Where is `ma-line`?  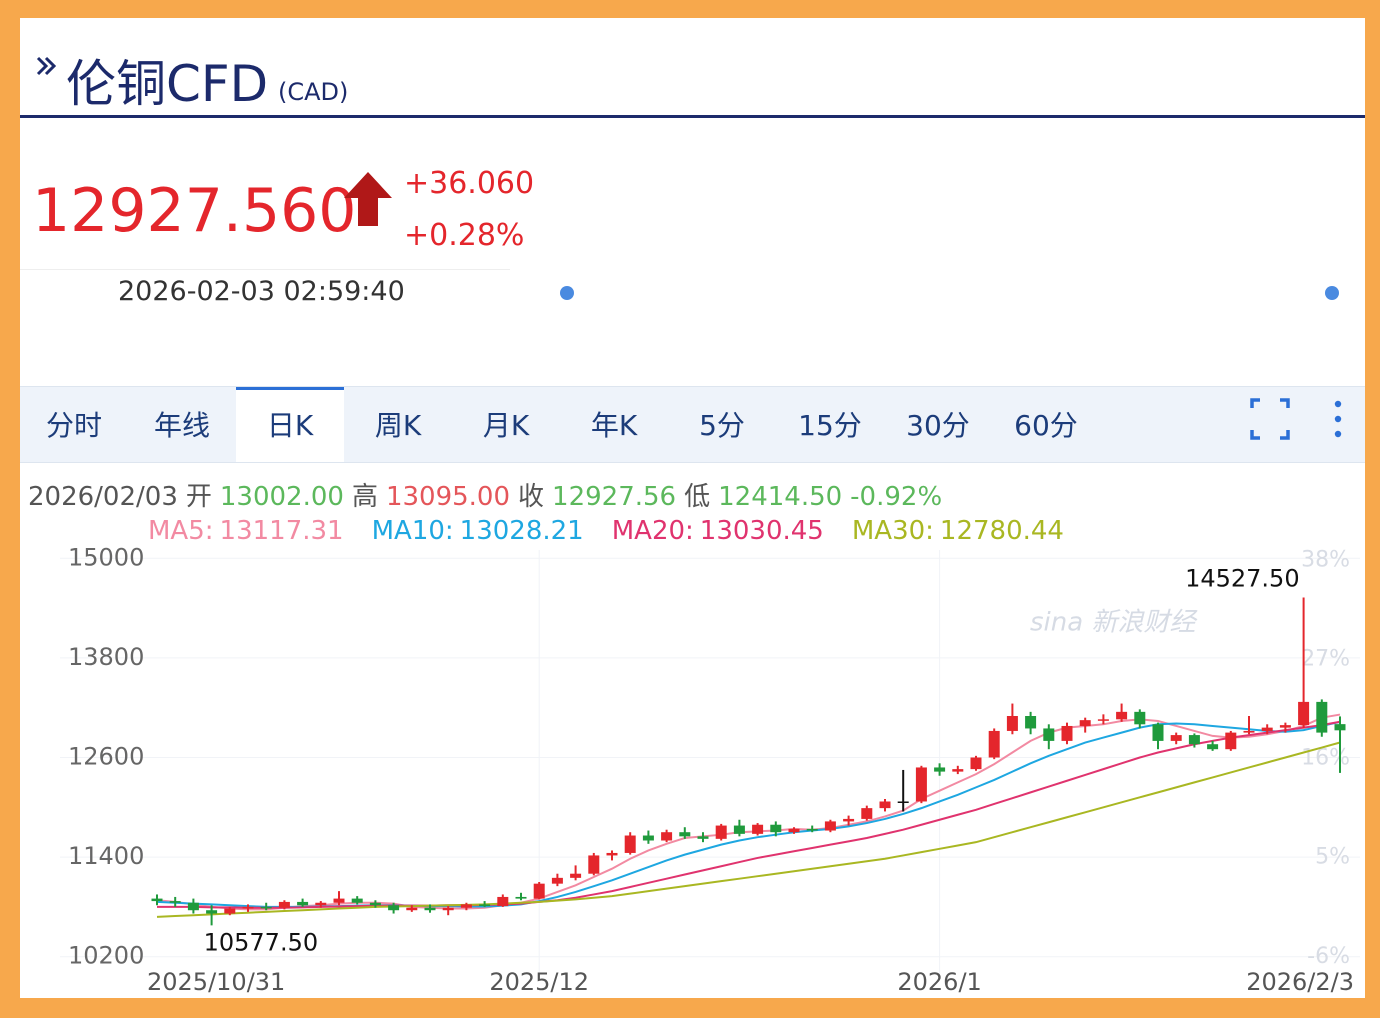 ma-line is located at coordinates (748, 829).